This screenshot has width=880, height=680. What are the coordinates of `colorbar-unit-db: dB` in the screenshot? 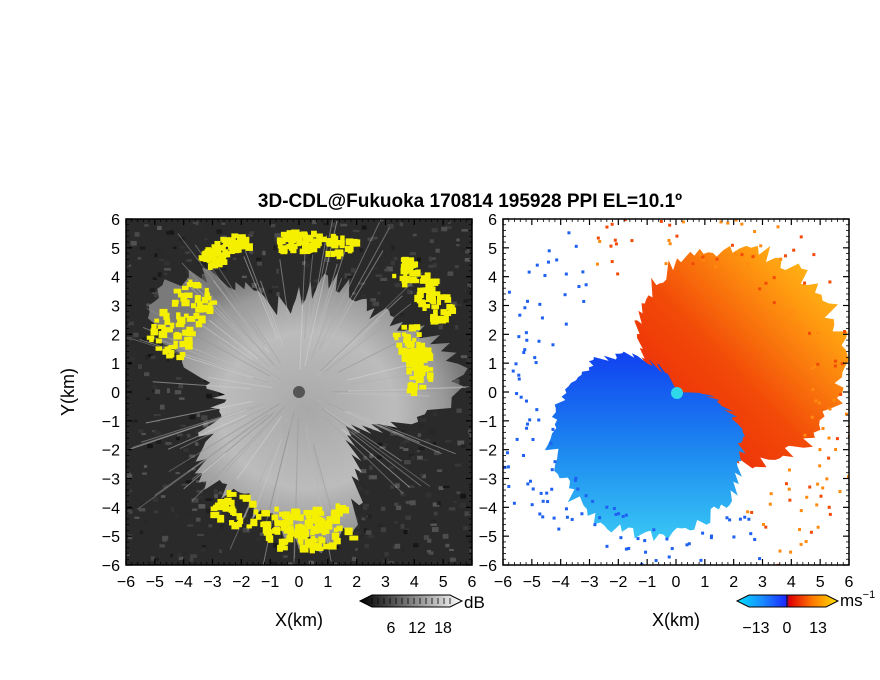 It's located at (474, 602).